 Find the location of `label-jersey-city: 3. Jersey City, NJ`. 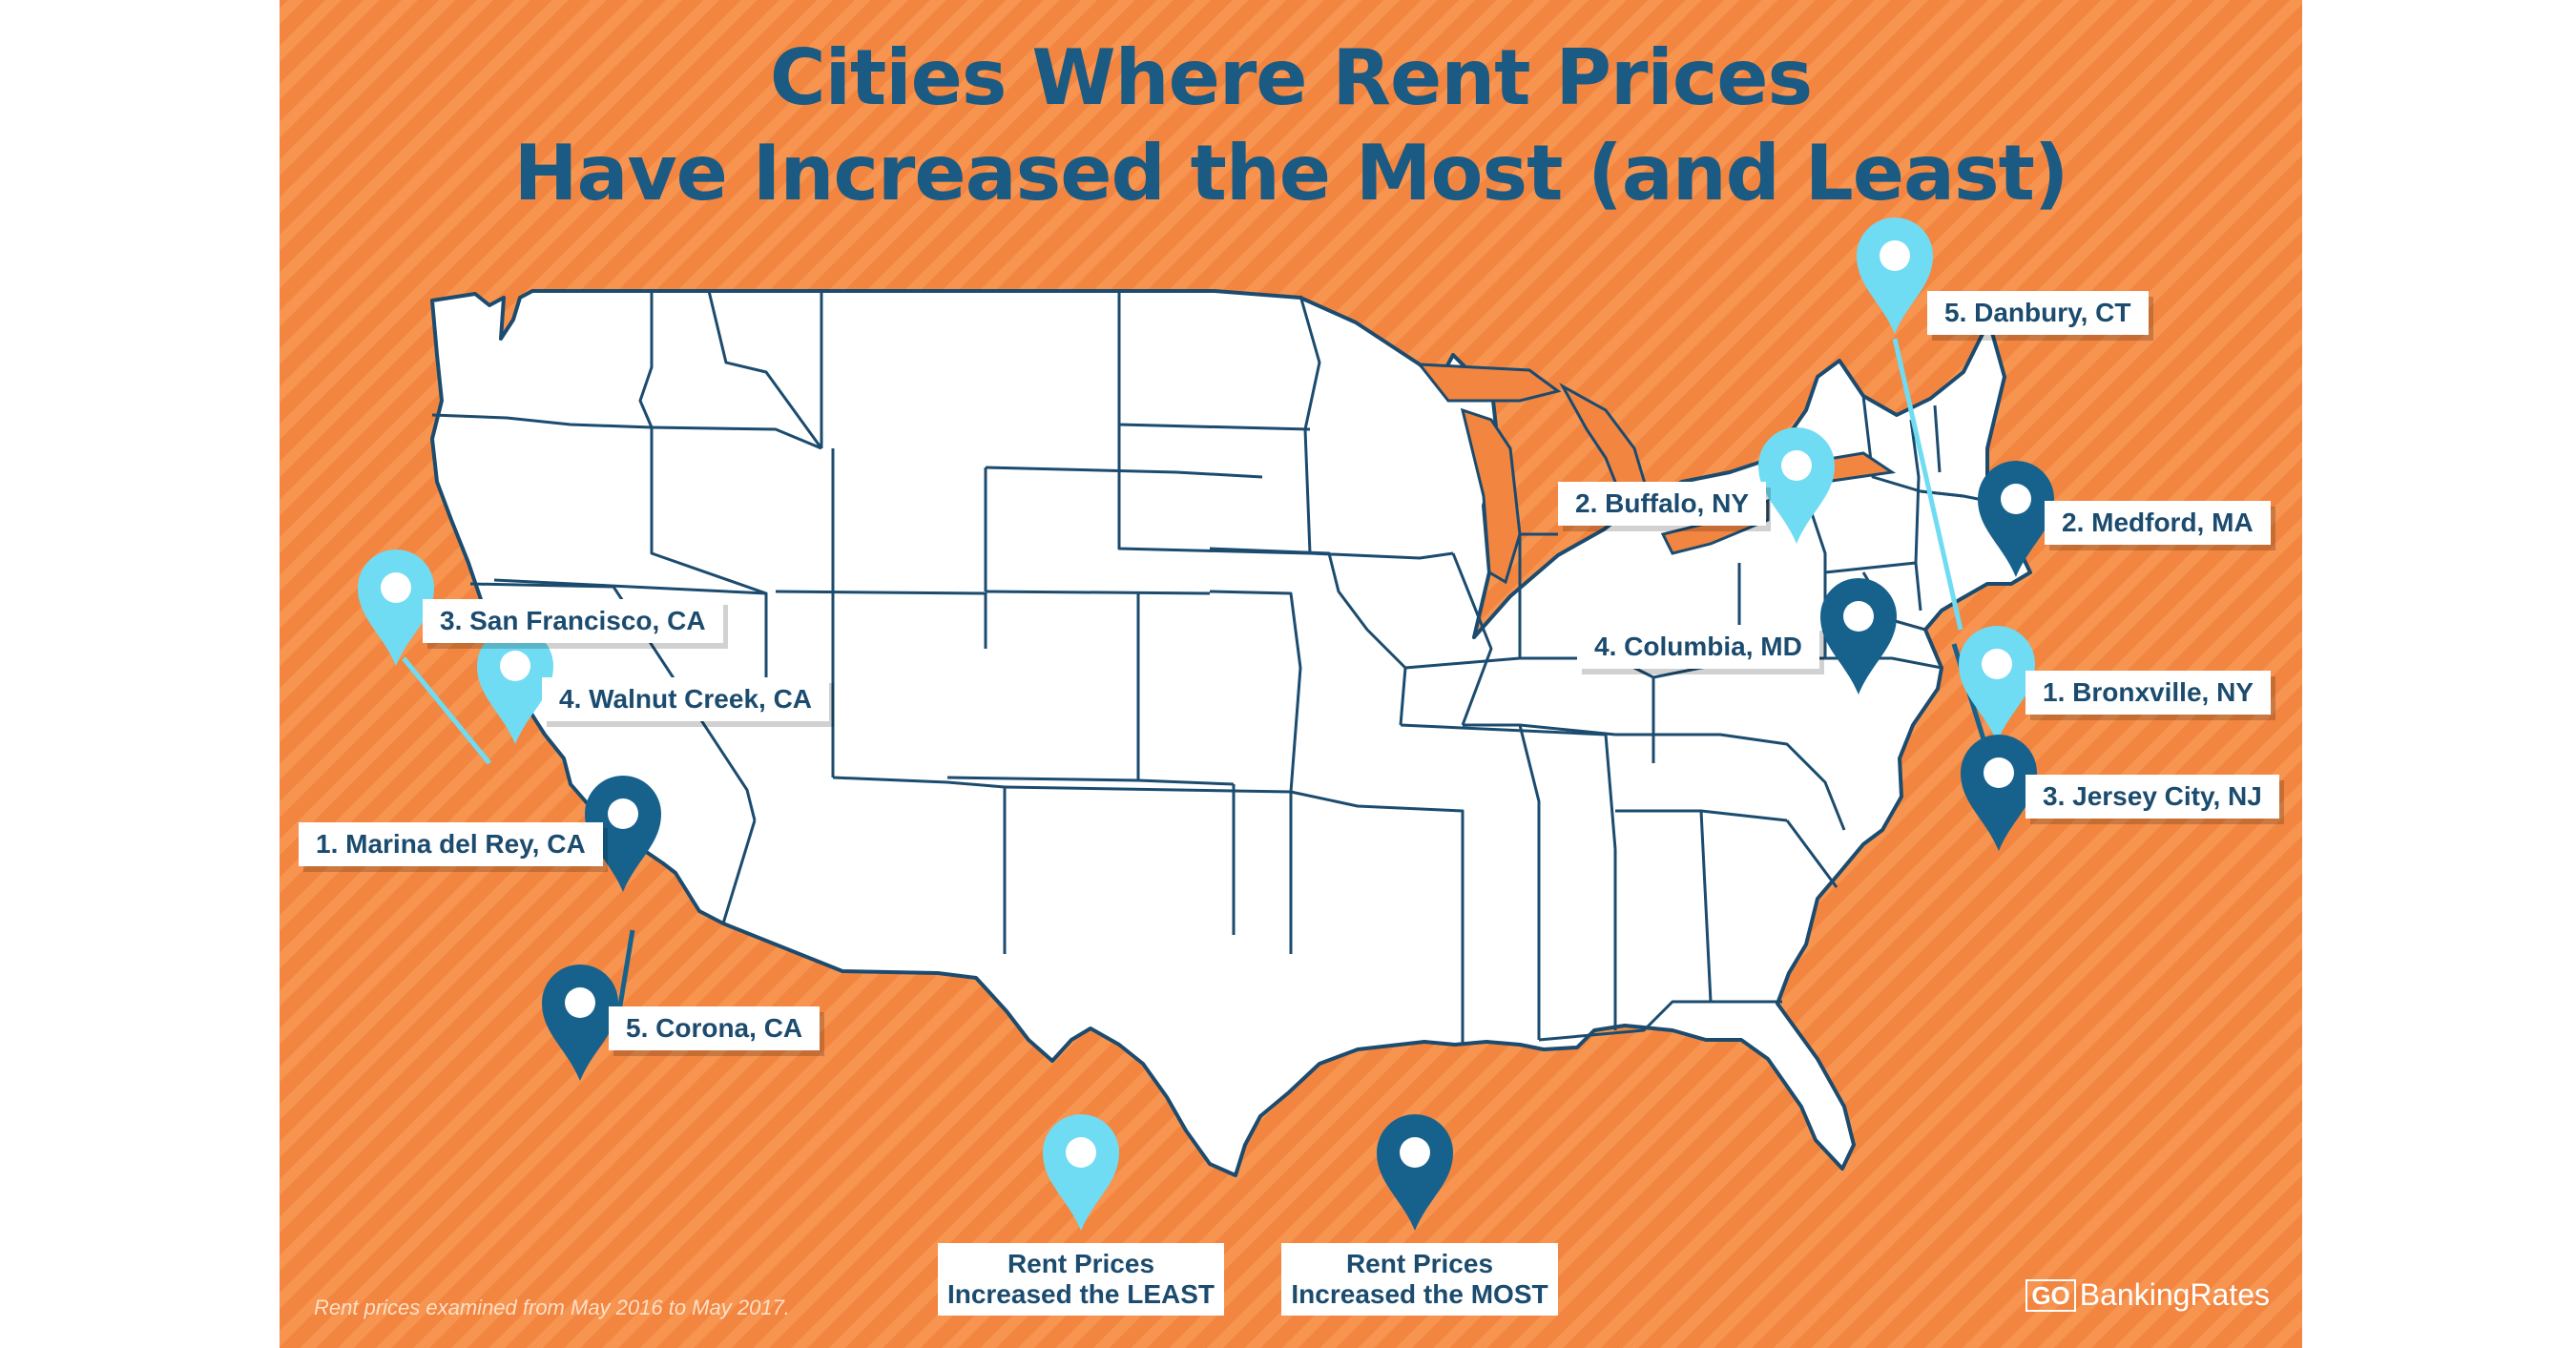

label-jersey-city: 3. Jersey City, NJ is located at coordinates (2152, 797).